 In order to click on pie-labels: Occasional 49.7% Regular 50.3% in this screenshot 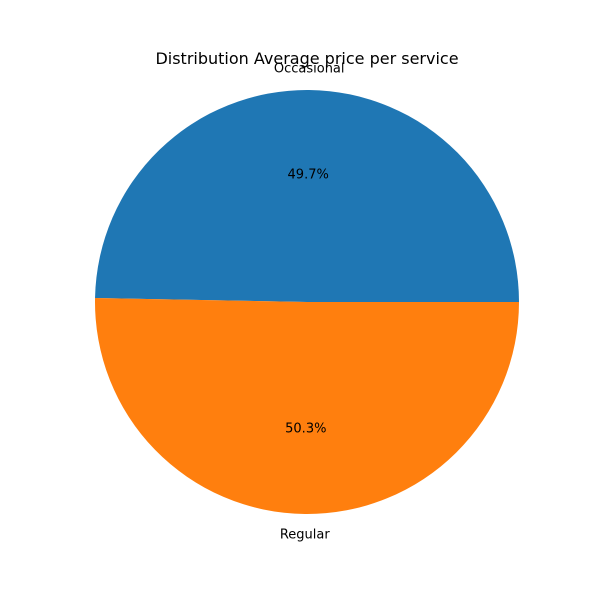, I will do `click(309, 301)`.